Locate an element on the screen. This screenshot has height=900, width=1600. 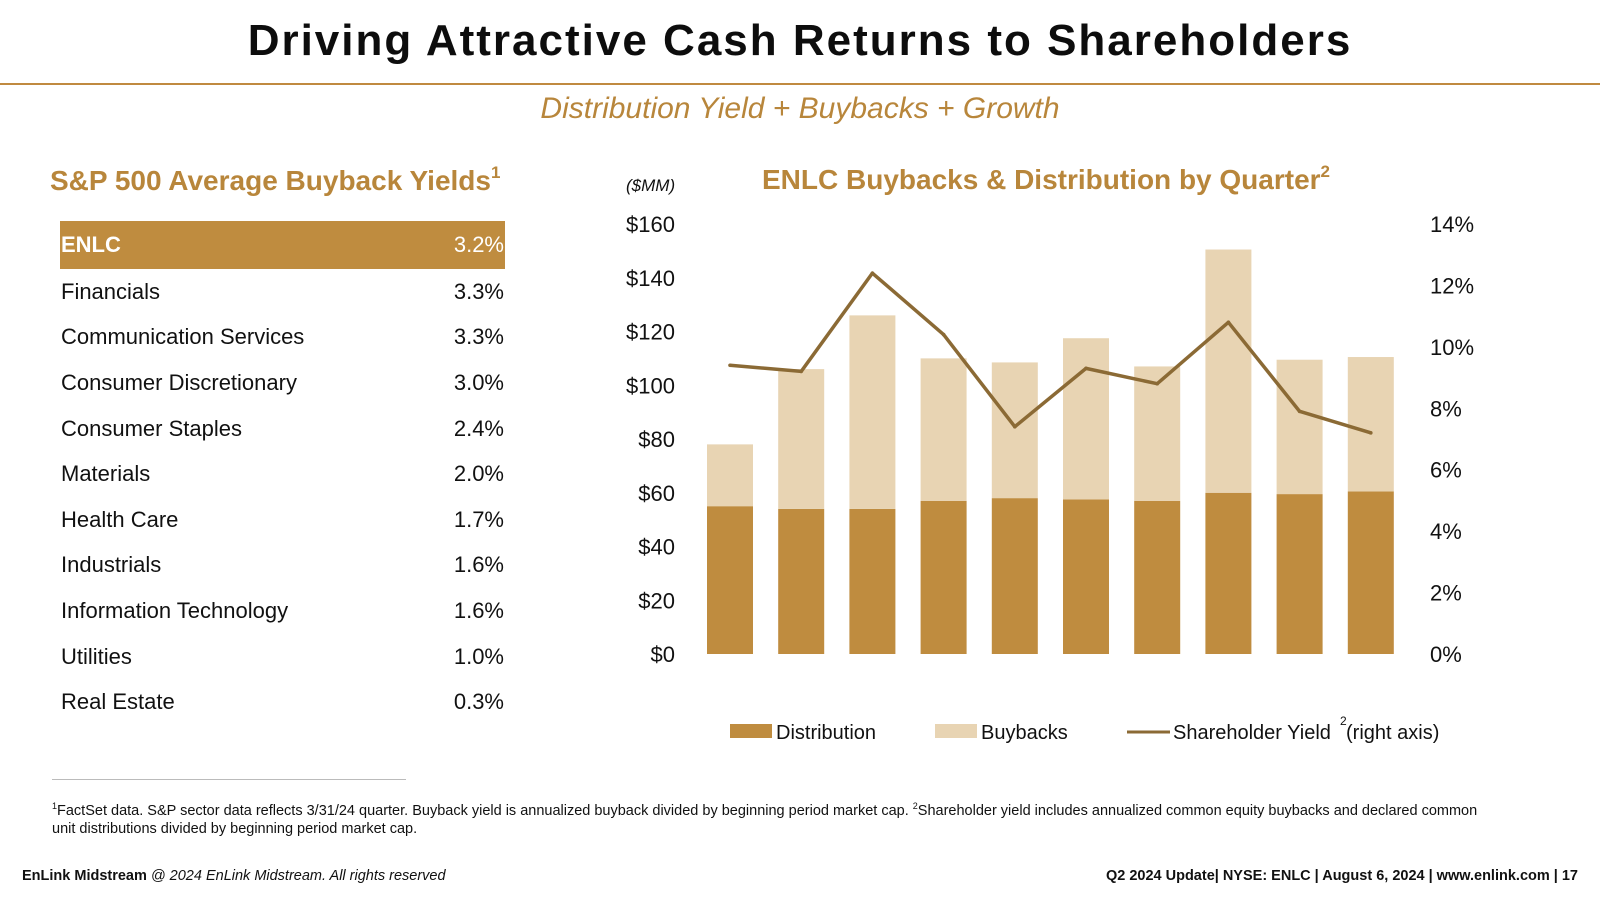
sector-label: Communication Services is located at coordinates (183, 337).